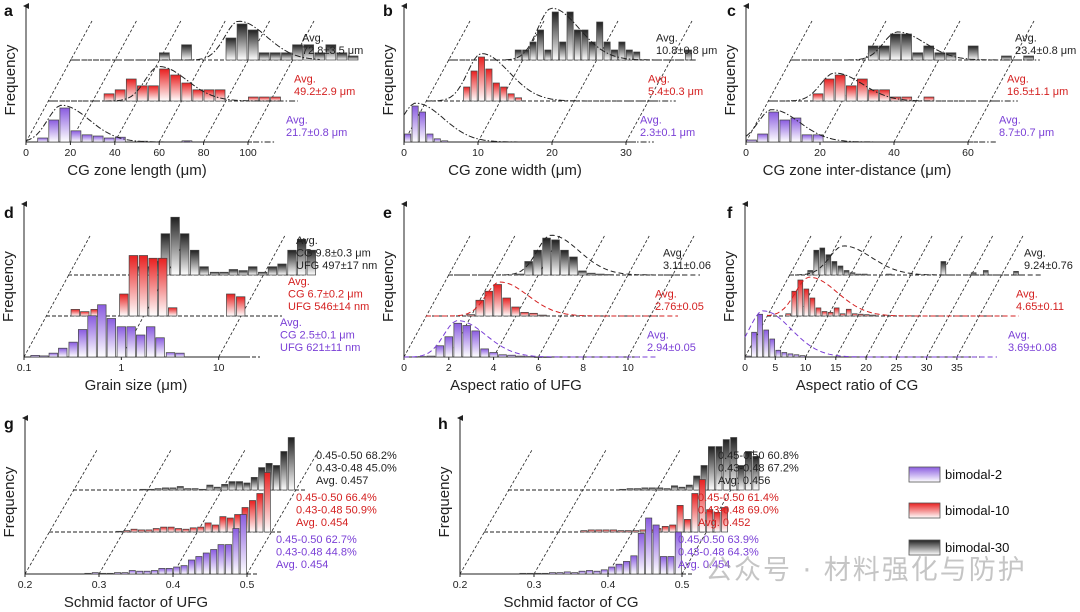 Image resolution: width=1080 pixels, height=612 pixels. What do you see at coordinates (460, 585) in the screenshot?
I see `x-tick-label: 0.2` at bounding box center [460, 585].